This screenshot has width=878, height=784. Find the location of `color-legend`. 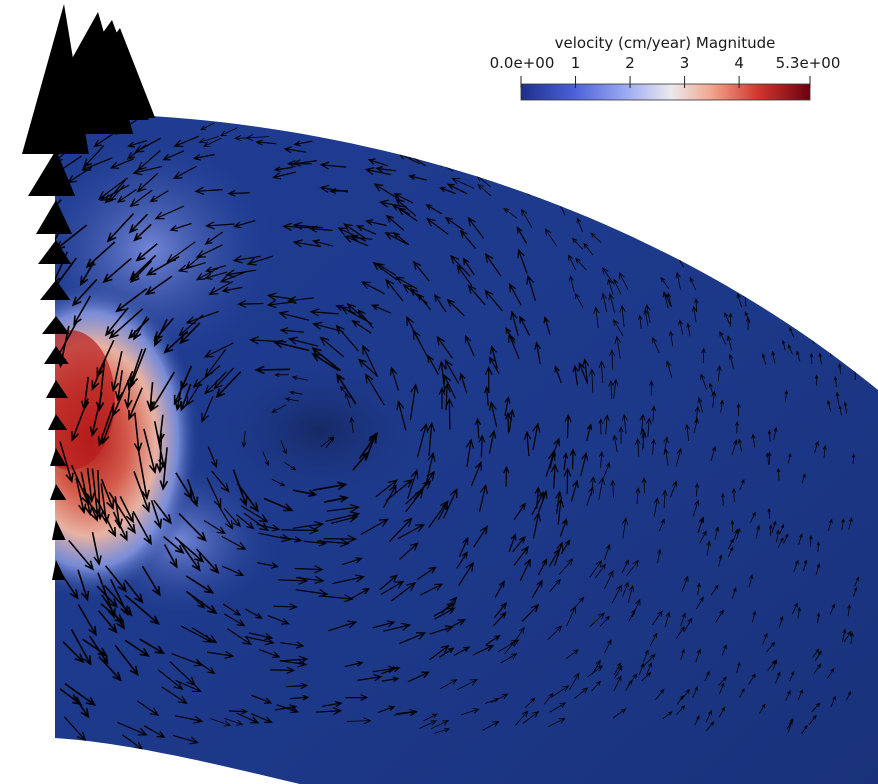

color-legend is located at coordinates (665, 88).